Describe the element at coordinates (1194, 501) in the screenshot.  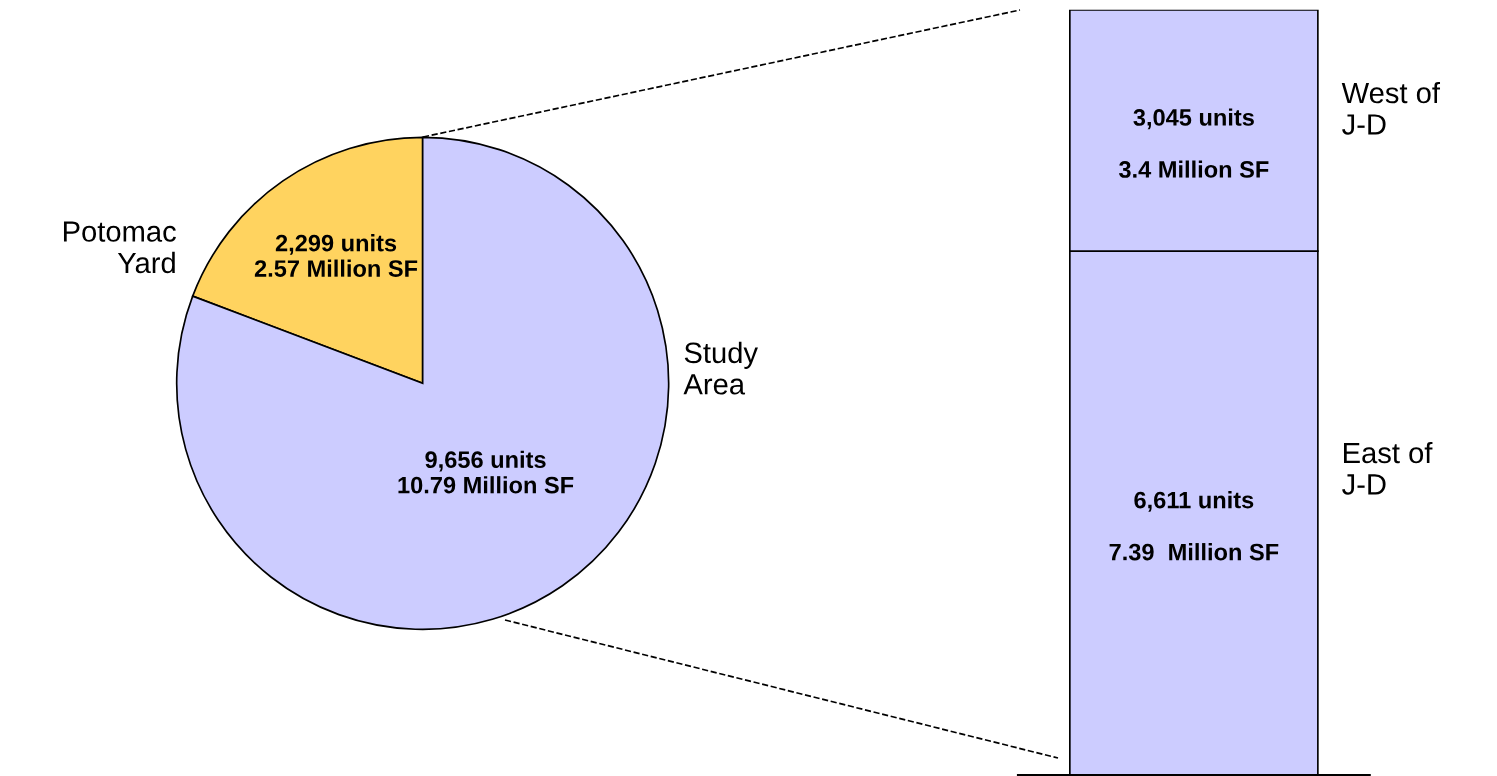
I see `data-label: 6,611 units` at that location.